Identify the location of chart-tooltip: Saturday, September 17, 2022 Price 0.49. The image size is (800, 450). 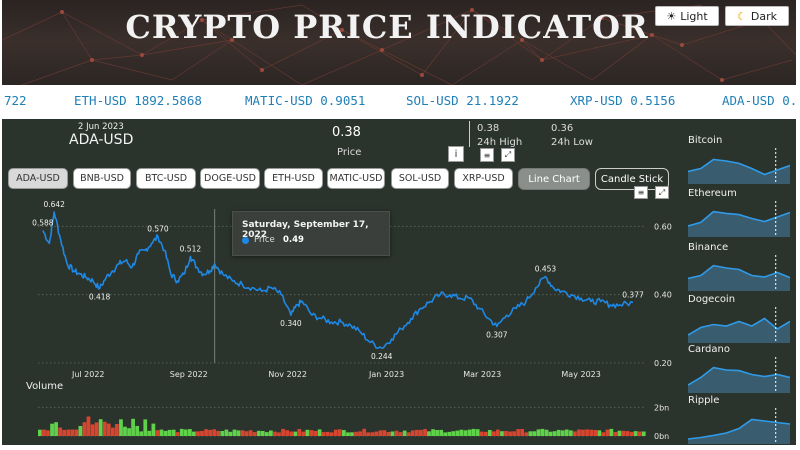
(311, 233).